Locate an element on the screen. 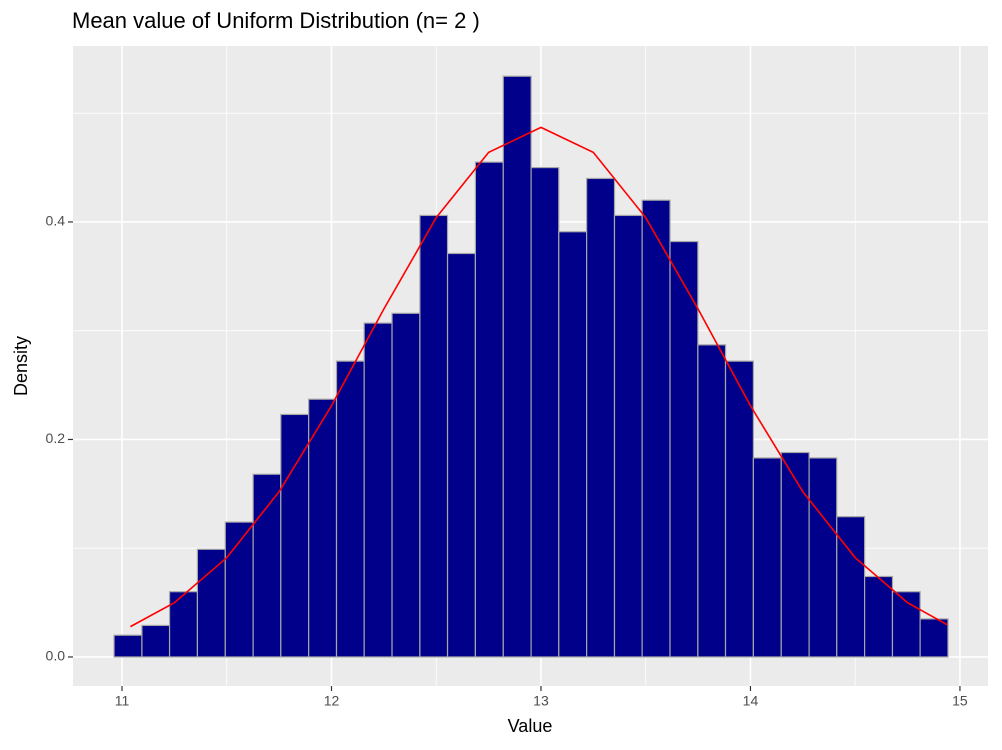  x-tick-label: 13 is located at coordinates (541, 701).